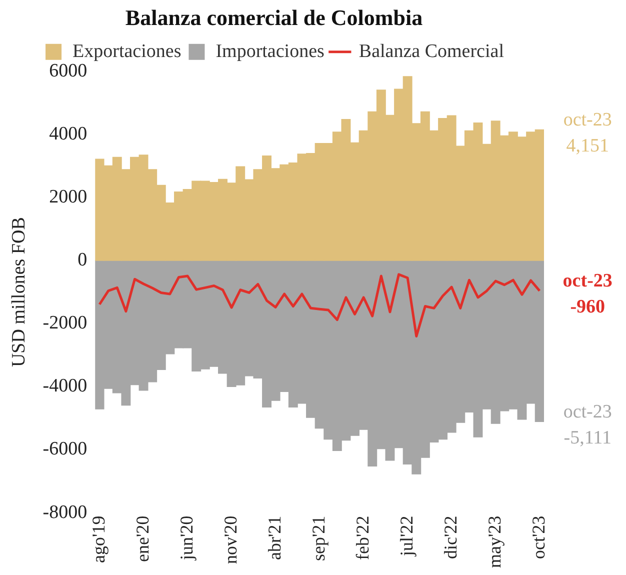  I want to click on y-axis-title: USD millones FOB, so click(19, 292).